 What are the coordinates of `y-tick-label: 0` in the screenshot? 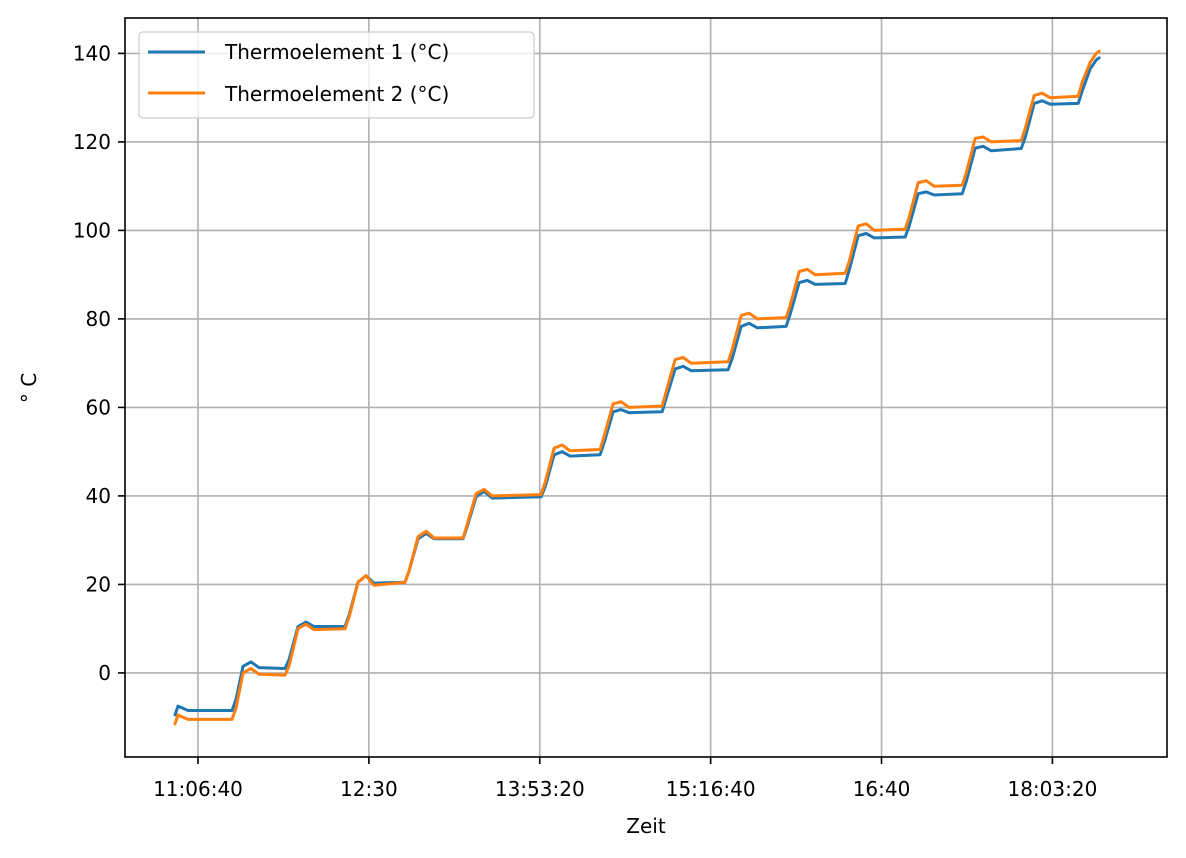 It's located at (104, 673).